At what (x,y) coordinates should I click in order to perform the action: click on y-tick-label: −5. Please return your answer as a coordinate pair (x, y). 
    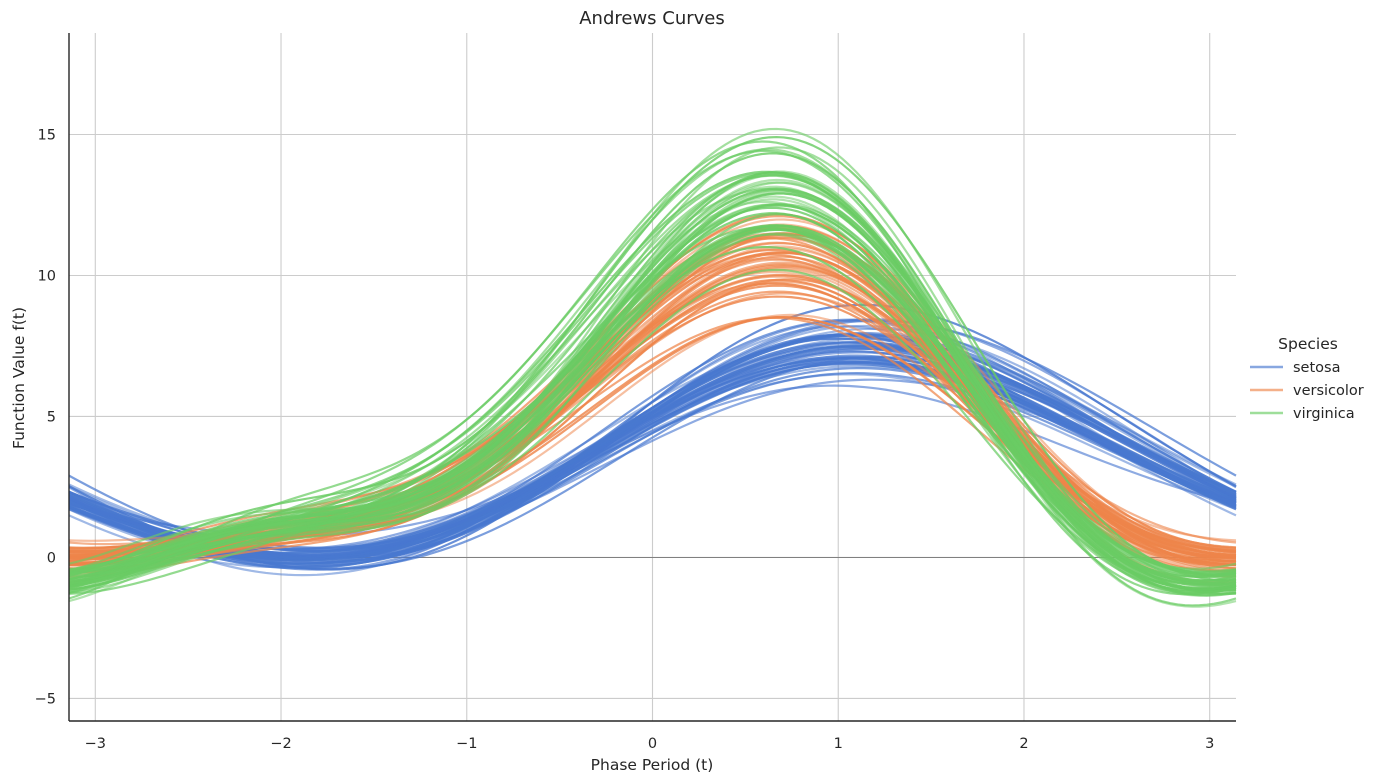
    Looking at the image, I should click on (45, 699).